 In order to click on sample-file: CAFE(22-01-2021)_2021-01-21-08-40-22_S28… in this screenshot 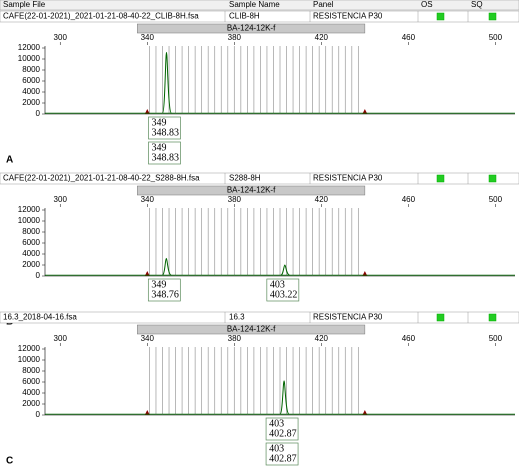, I will do `click(101, 178)`.